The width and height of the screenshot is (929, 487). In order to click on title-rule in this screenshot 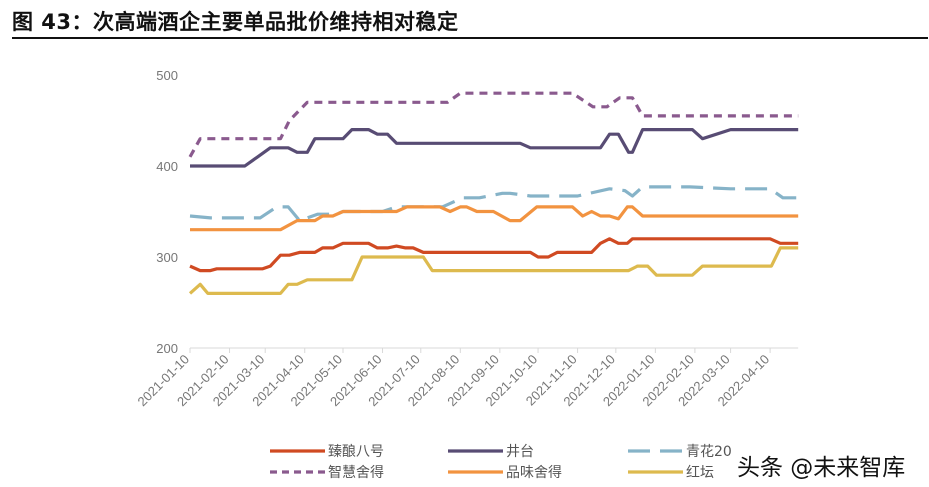, I will do `click(470, 38)`.